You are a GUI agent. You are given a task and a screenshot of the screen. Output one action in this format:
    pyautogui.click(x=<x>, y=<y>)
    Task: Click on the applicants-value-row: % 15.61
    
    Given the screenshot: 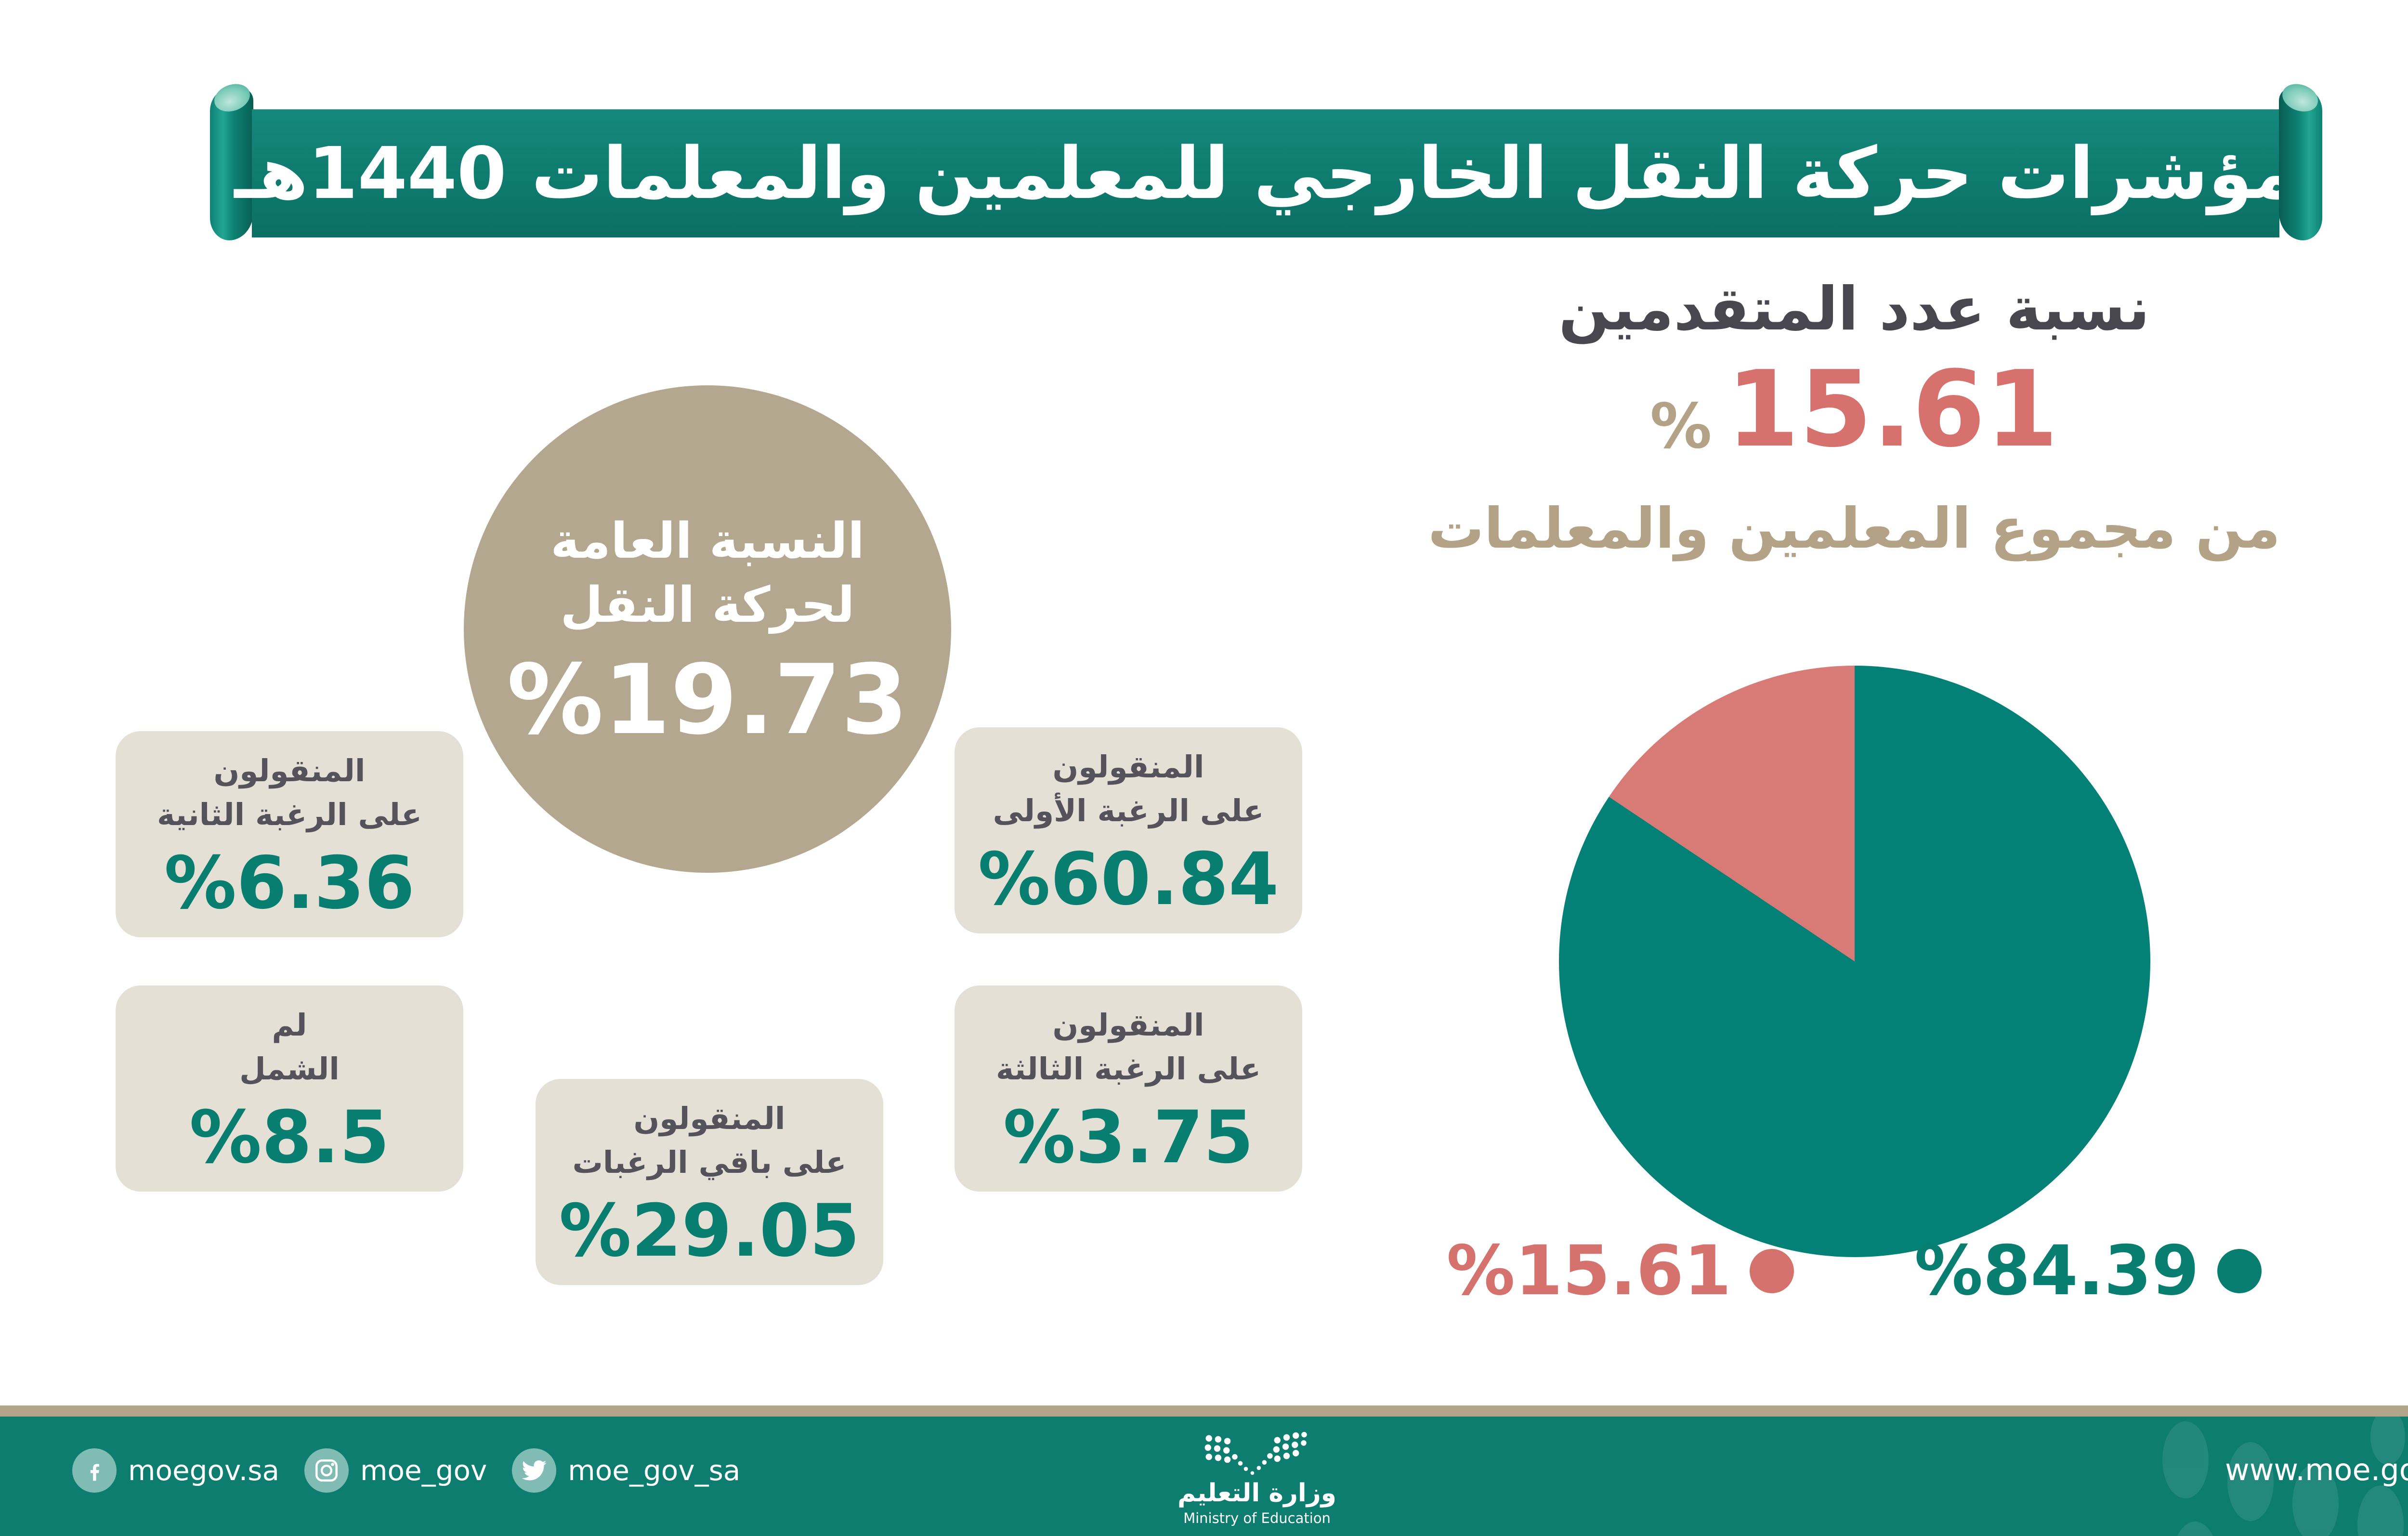 What is the action you would take?
    pyautogui.click(x=1854, y=409)
    